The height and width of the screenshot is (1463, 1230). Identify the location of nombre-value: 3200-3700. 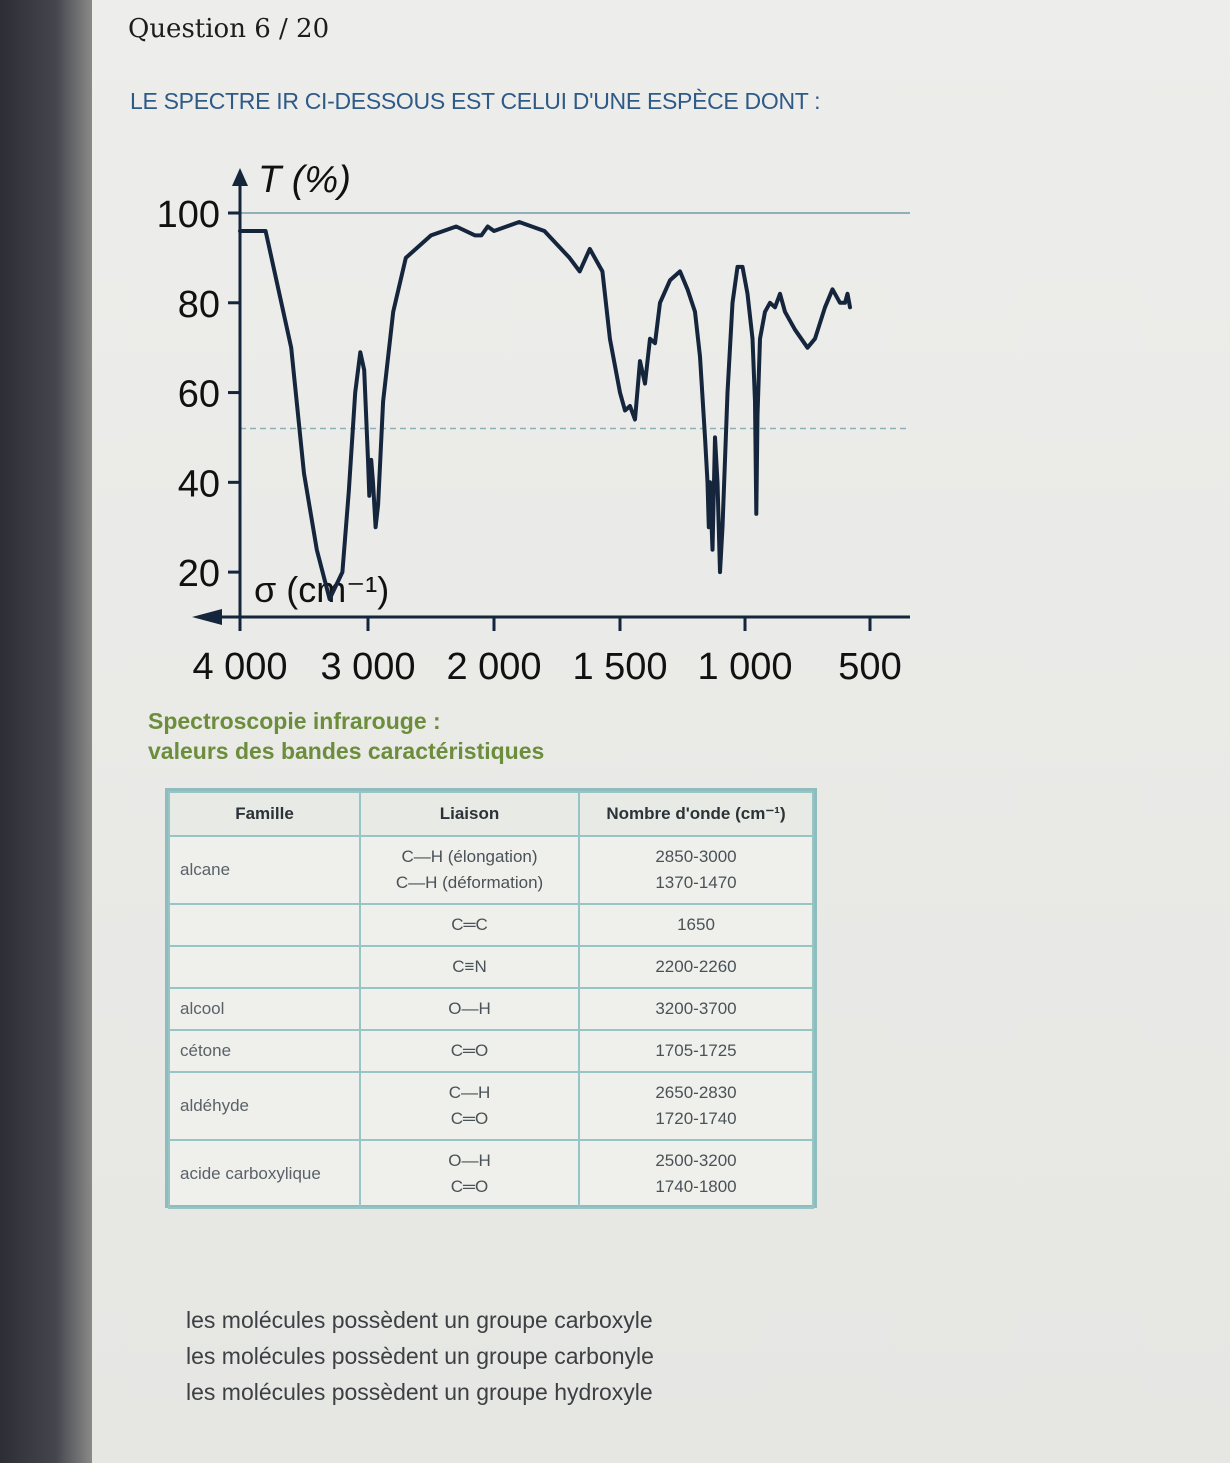
(696, 1008).